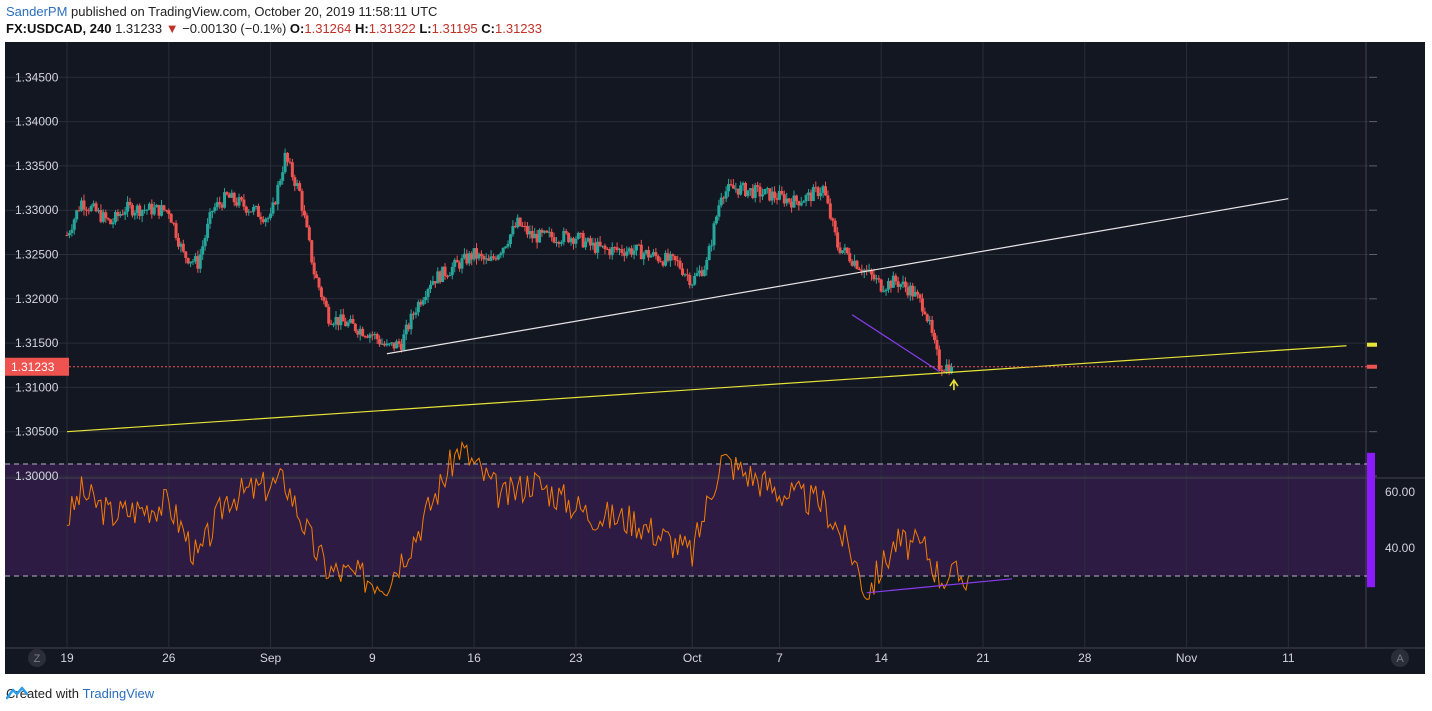  Describe the element at coordinates (895, 343) in the screenshot. I see `purple-trendline` at that location.